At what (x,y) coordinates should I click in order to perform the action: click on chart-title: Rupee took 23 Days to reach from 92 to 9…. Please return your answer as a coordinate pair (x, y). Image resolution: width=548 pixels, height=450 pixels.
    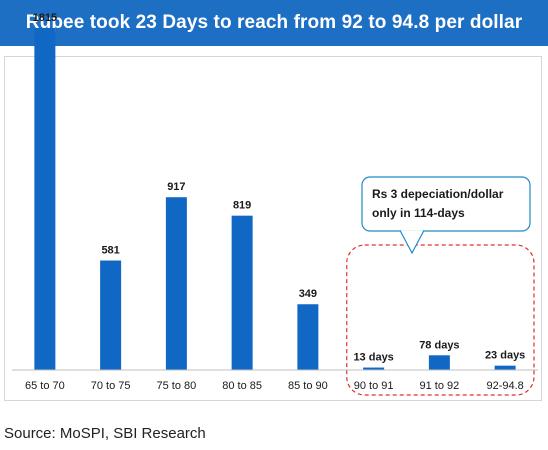
    Looking at the image, I should click on (274, 22).